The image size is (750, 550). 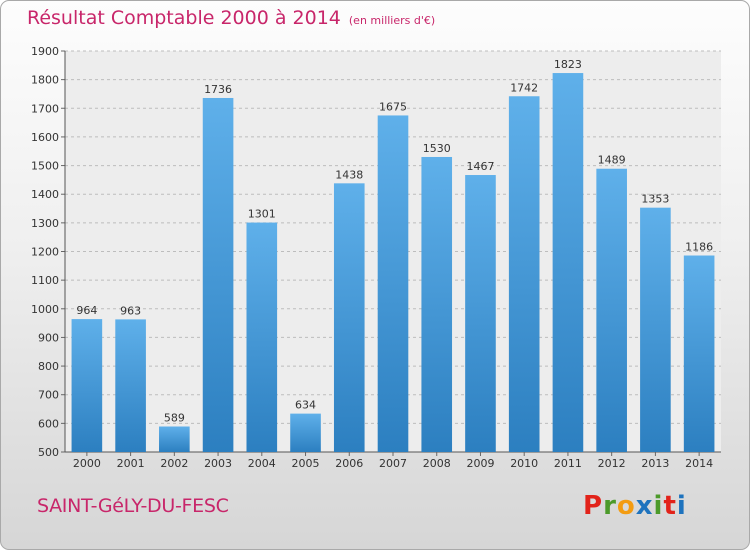 What do you see at coordinates (644, 506) in the screenshot?
I see `logo-letter: x` at bounding box center [644, 506].